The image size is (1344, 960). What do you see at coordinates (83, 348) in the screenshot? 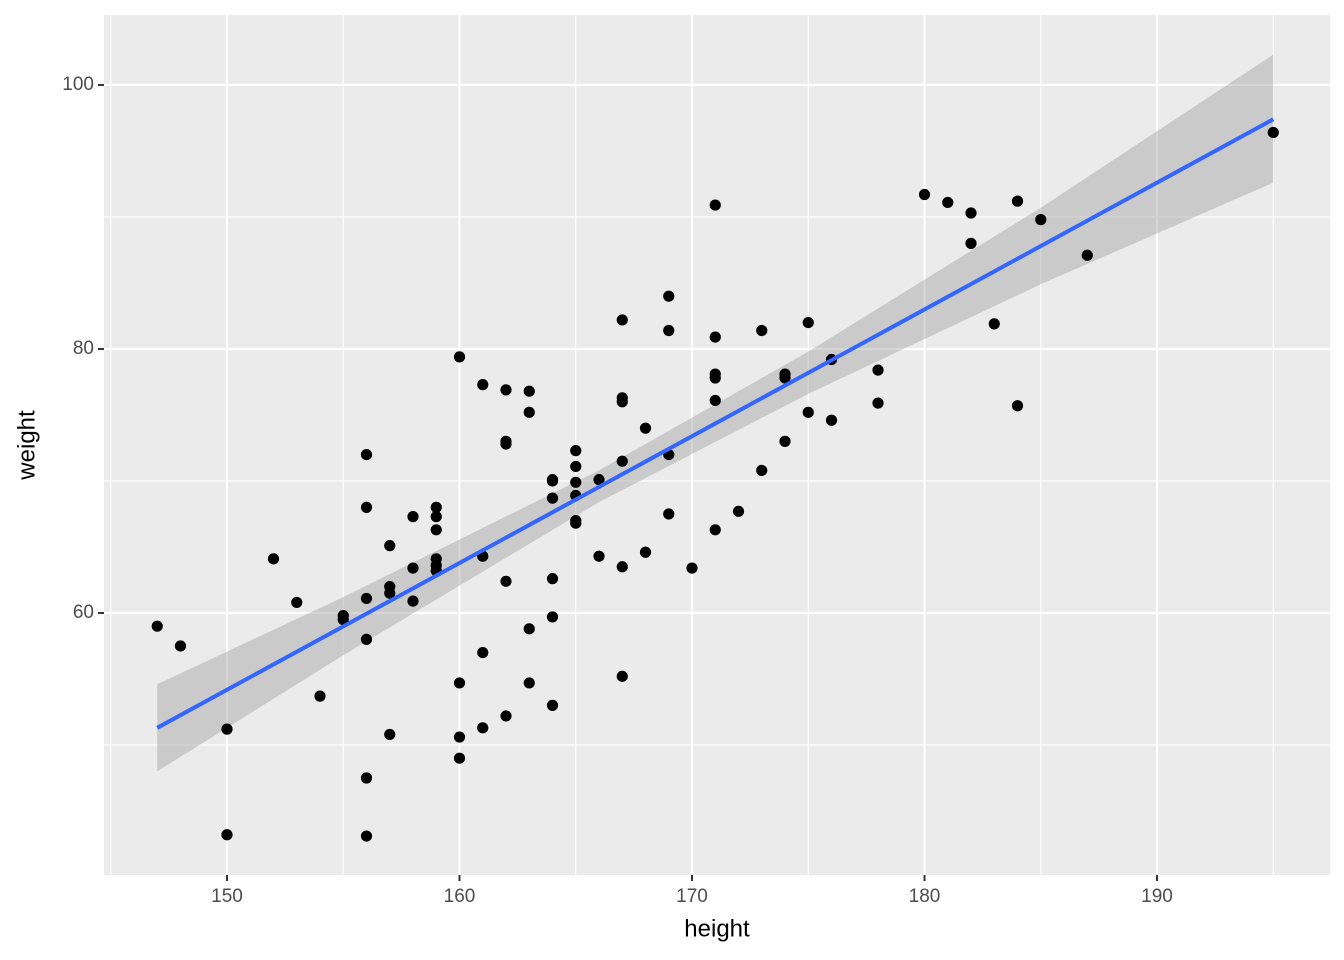
I see `y-tick-label: 80` at bounding box center [83, 348].